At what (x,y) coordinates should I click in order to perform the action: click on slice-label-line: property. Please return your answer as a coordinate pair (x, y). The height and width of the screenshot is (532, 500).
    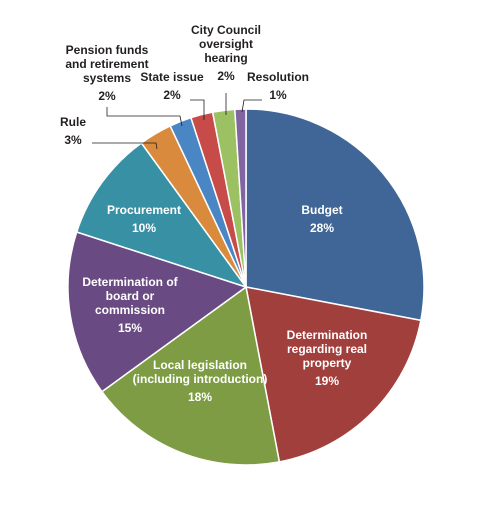
    Looking at the image, I should click on (327, 363).